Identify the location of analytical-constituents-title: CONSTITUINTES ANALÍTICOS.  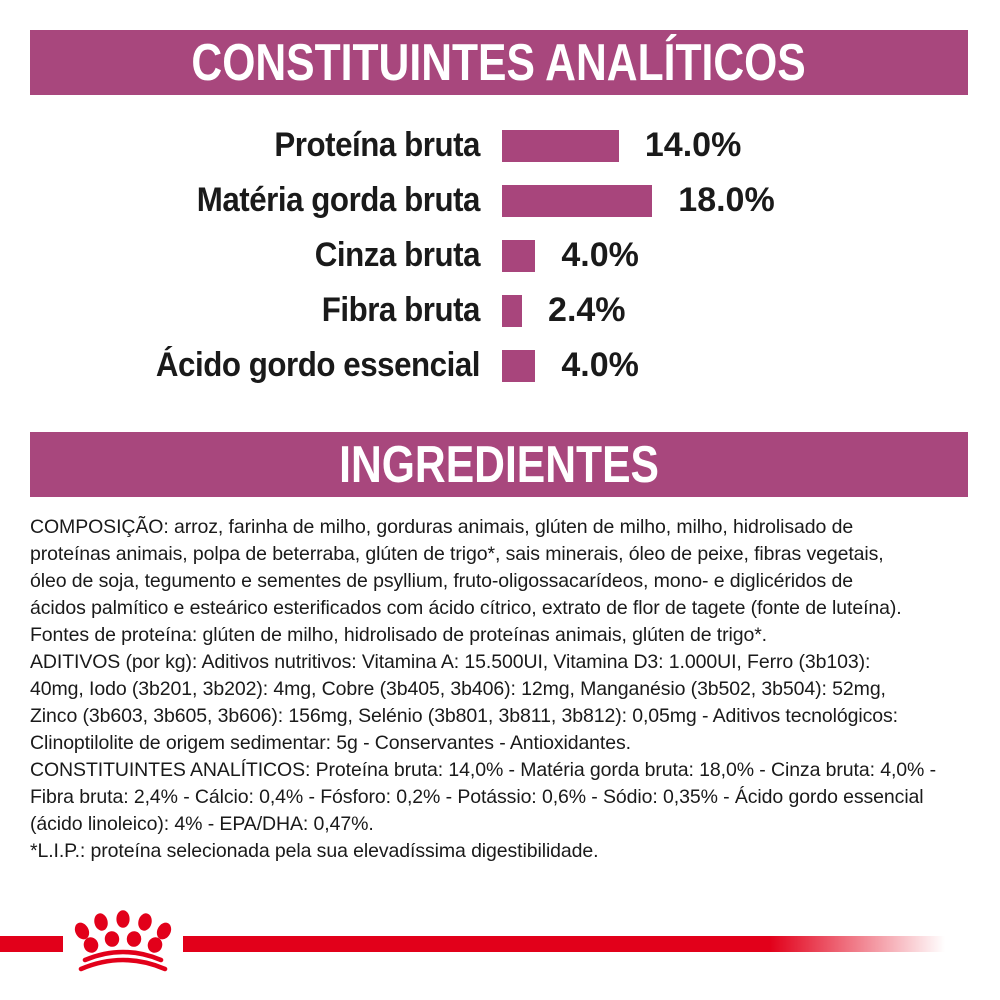
(499, 62).